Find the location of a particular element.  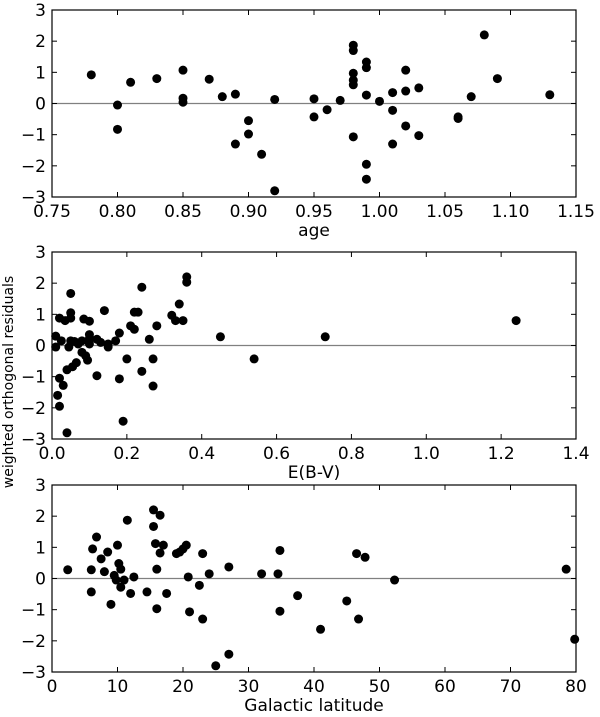

x-tick-label: 1.00 is located at coordinates (380, 212).